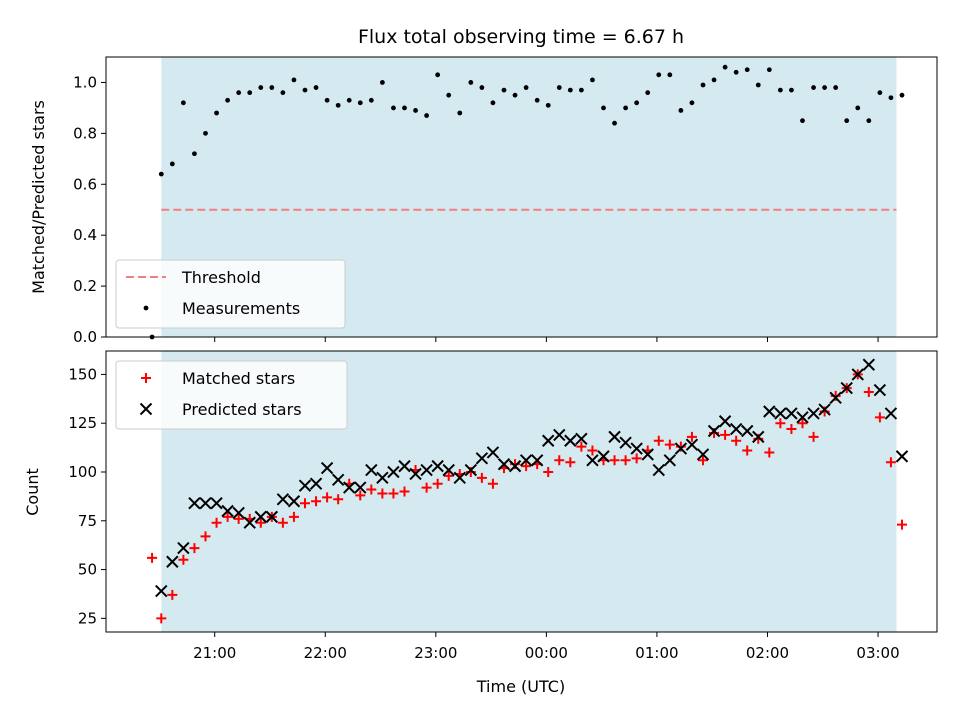 Image resolution: width=960 pixels, height=720 pixels. I want to click on top-y-axis-label: Matched/Predicted stars, so click(38, 197).